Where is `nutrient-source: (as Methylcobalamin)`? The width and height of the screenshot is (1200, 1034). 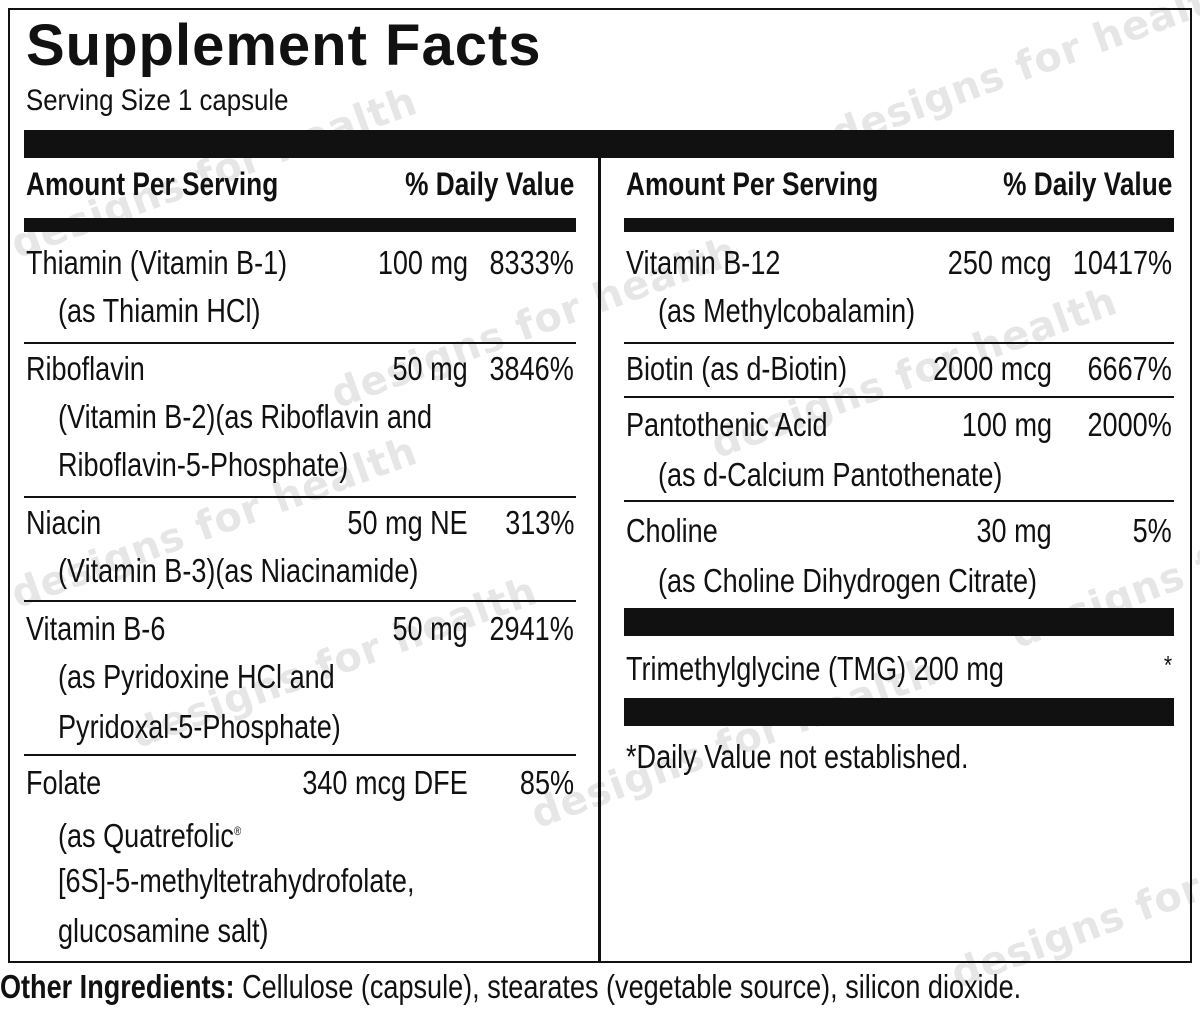
nutrient-source: (as Methylcobalamin) is located at coordinates (787, 310).